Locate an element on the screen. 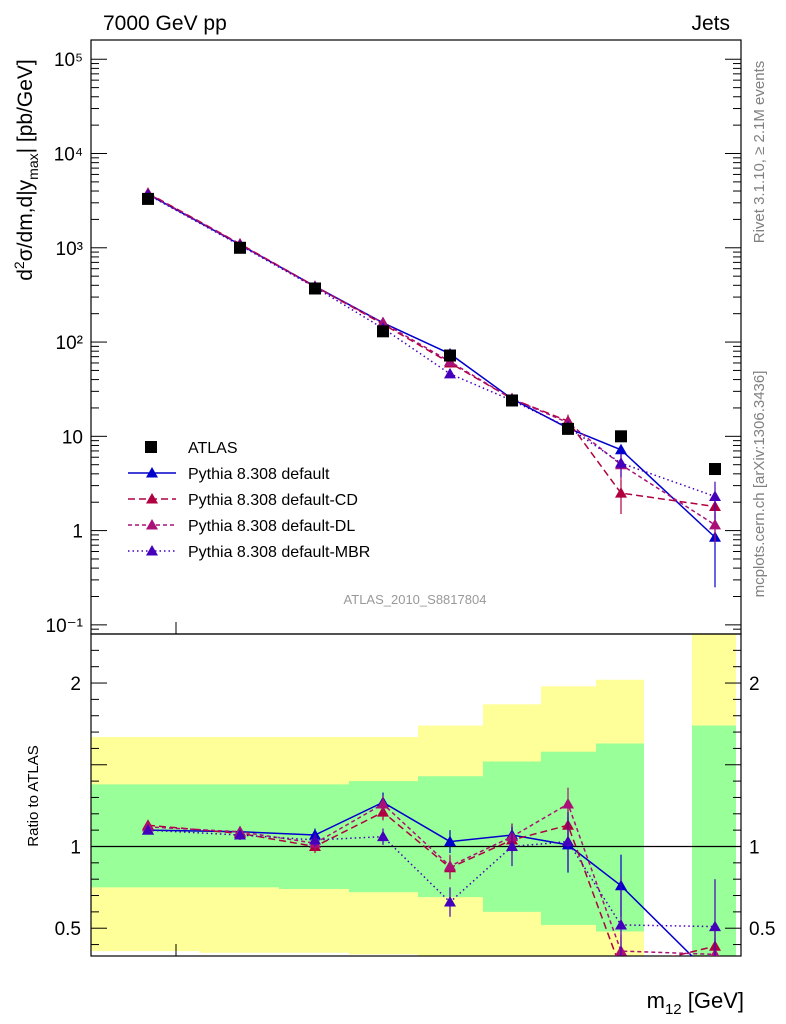  legend-label: Pythia 8.308 default-CD is located at coordinates (273, 500).